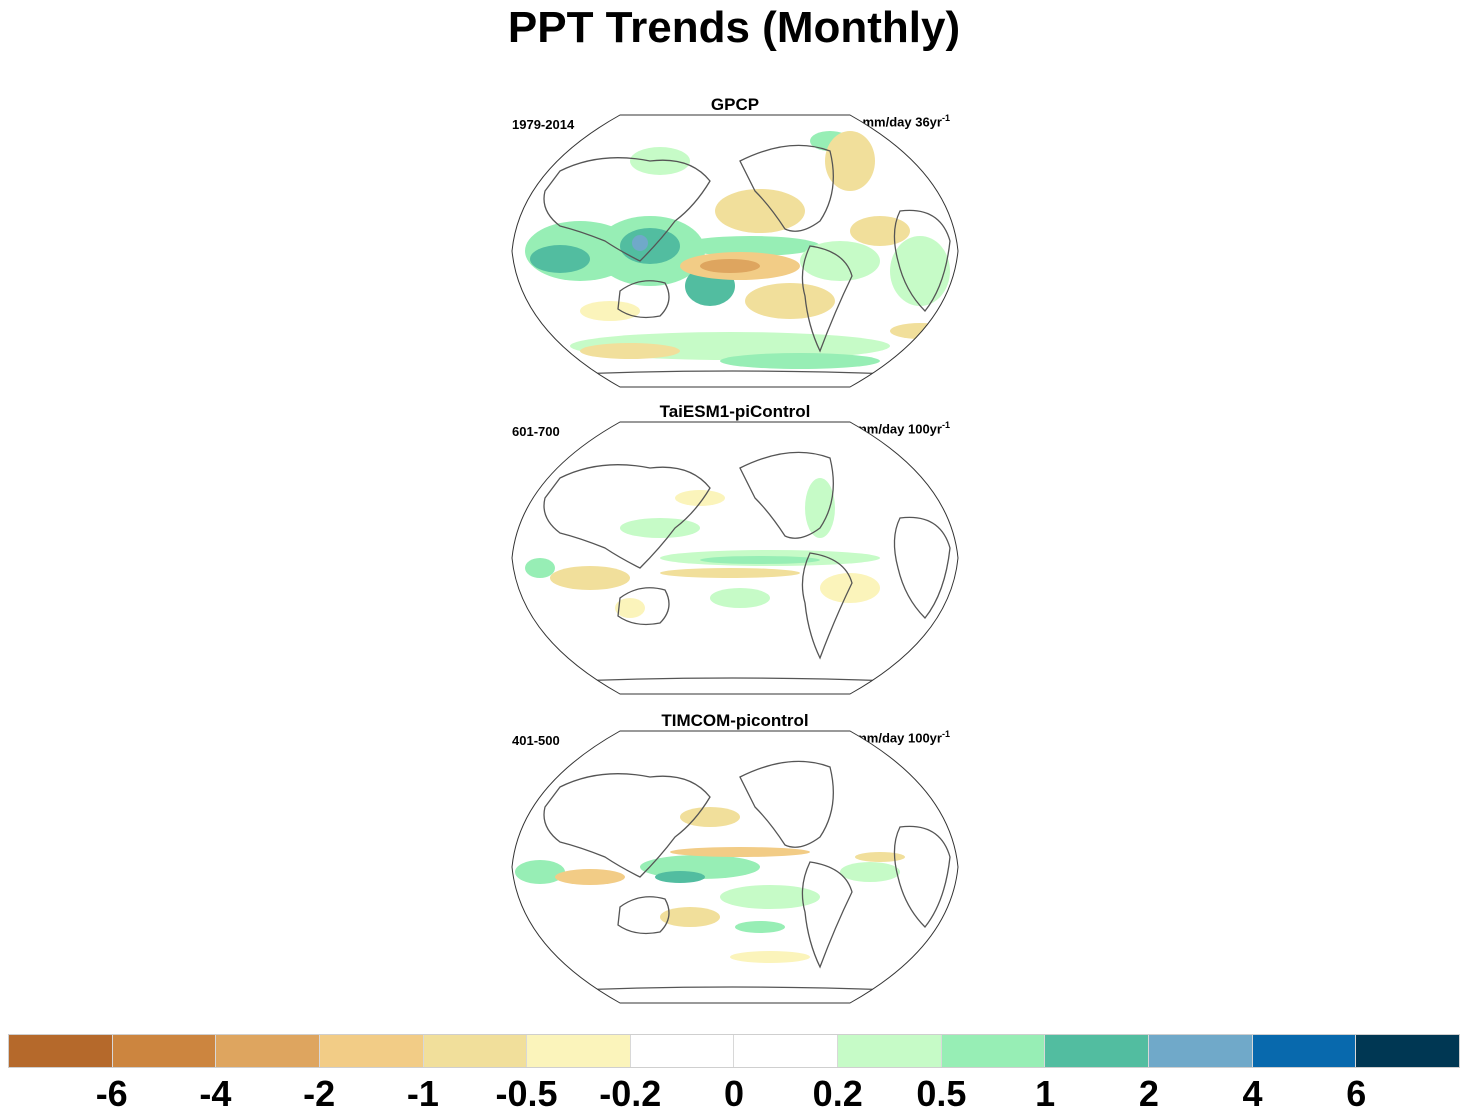  Describe the element at coordinates (735, 411) in the screenshot. I see `panel-title: TaiESM1-piControl` at that location.